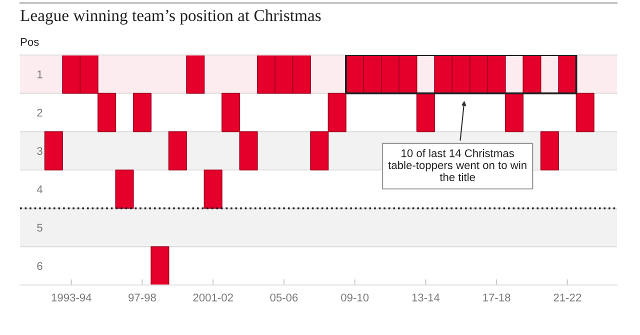 This screenshot has height=335, width=640. I want to click on x-tick-label: 17-18, so click(496, 298).